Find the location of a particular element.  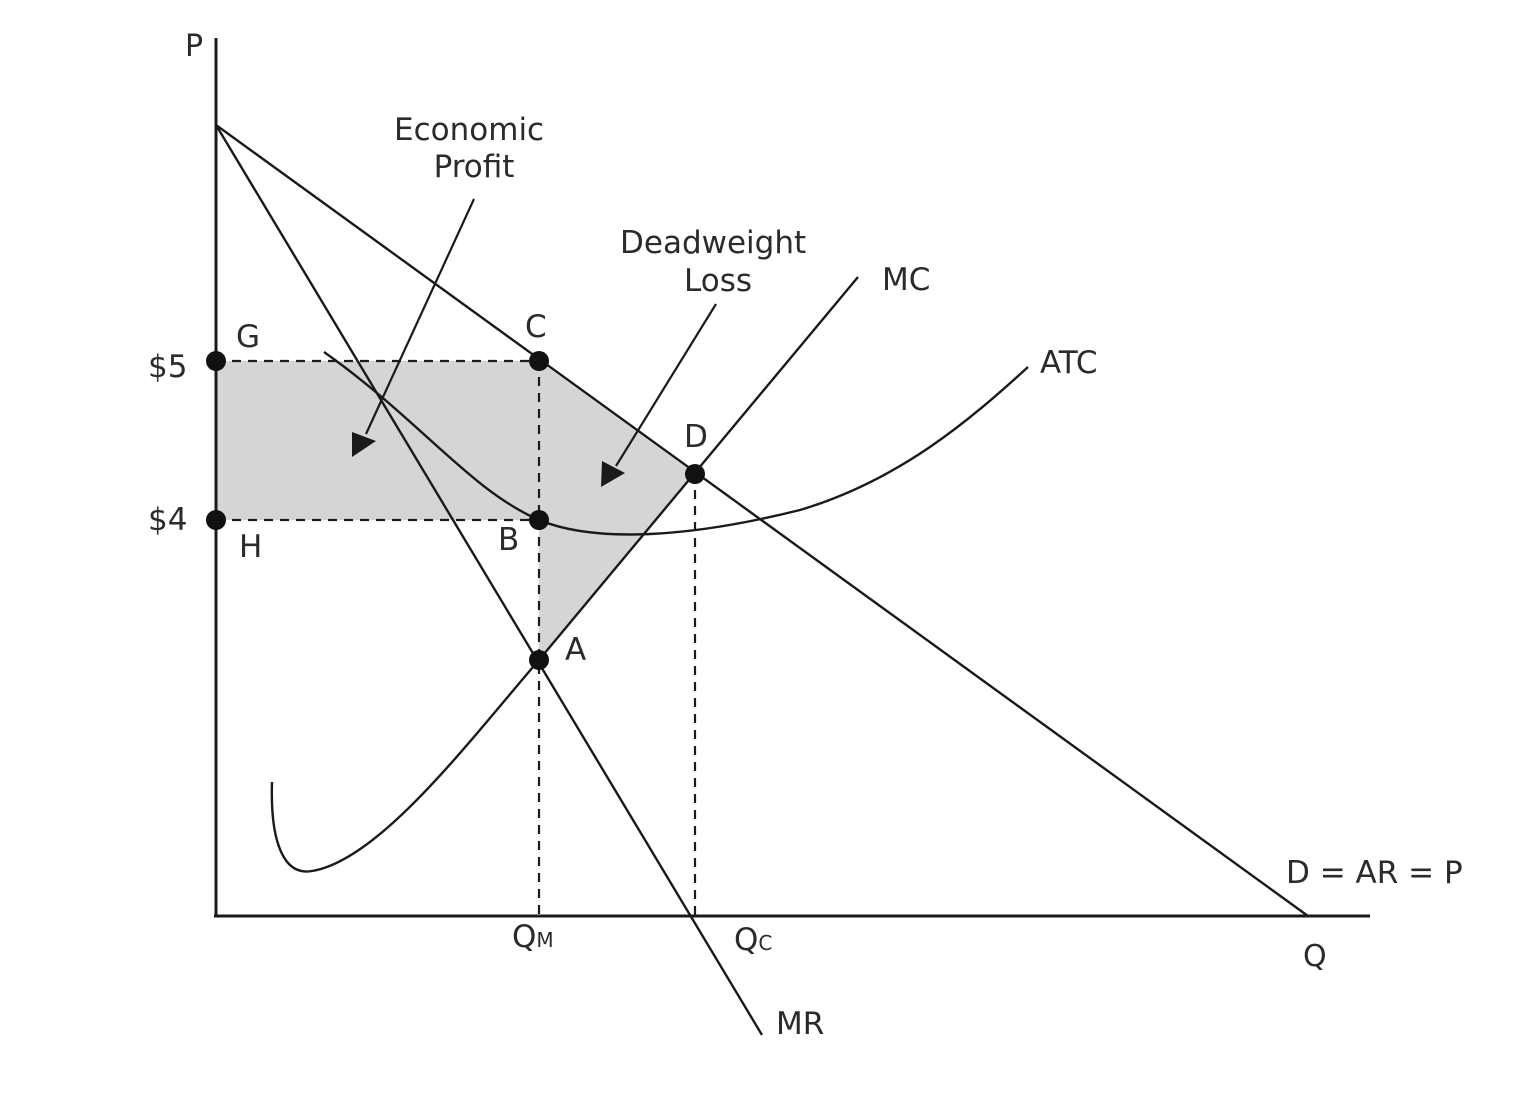

economic-profit-label: Economic Profit is located at coordinates (474, 148).